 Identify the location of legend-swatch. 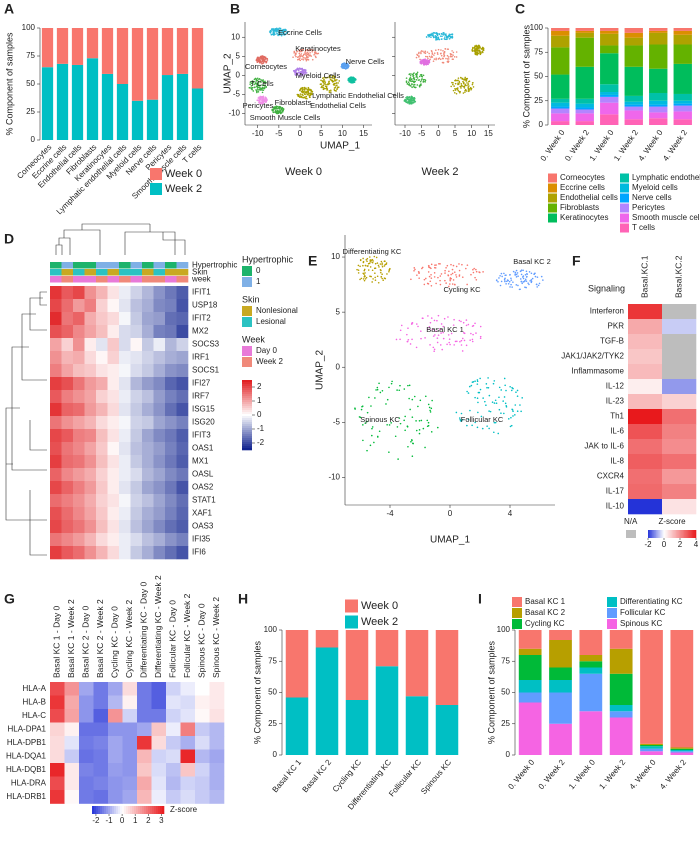
(552, 178).